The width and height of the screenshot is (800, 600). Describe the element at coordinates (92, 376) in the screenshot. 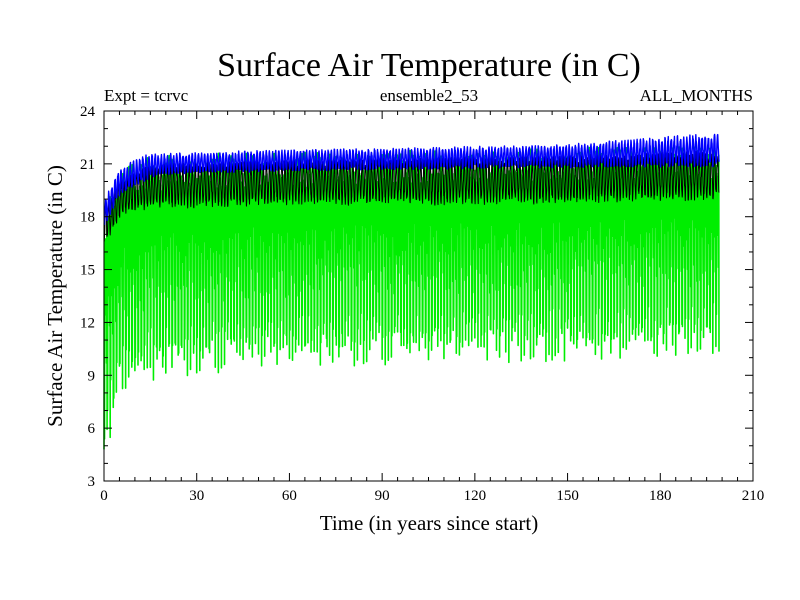

I see `y-tick-label: 9` at that location.